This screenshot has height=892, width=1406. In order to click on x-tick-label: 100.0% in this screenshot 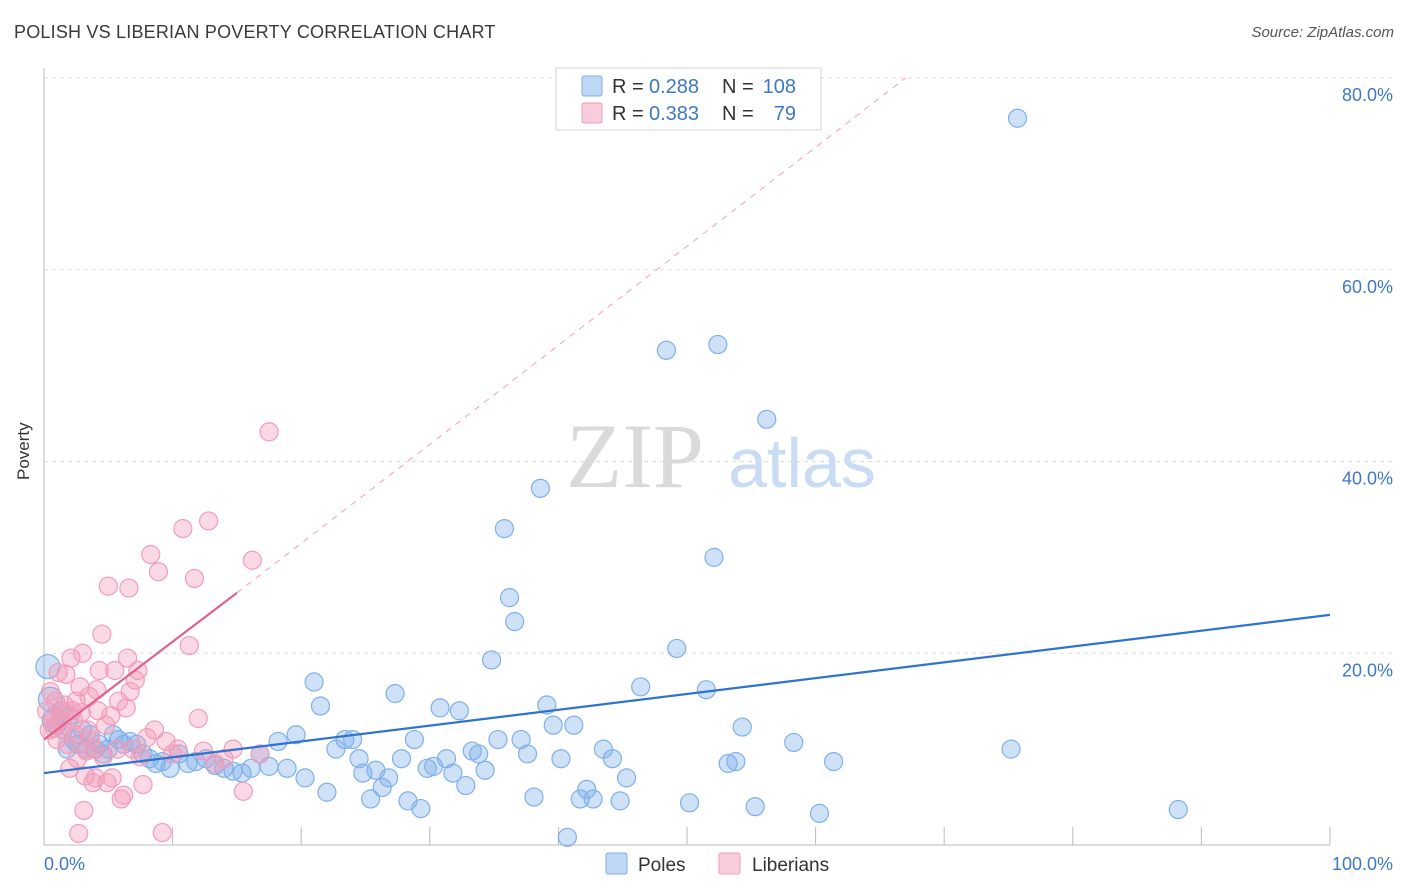, I will do `click(1362, 864)`.